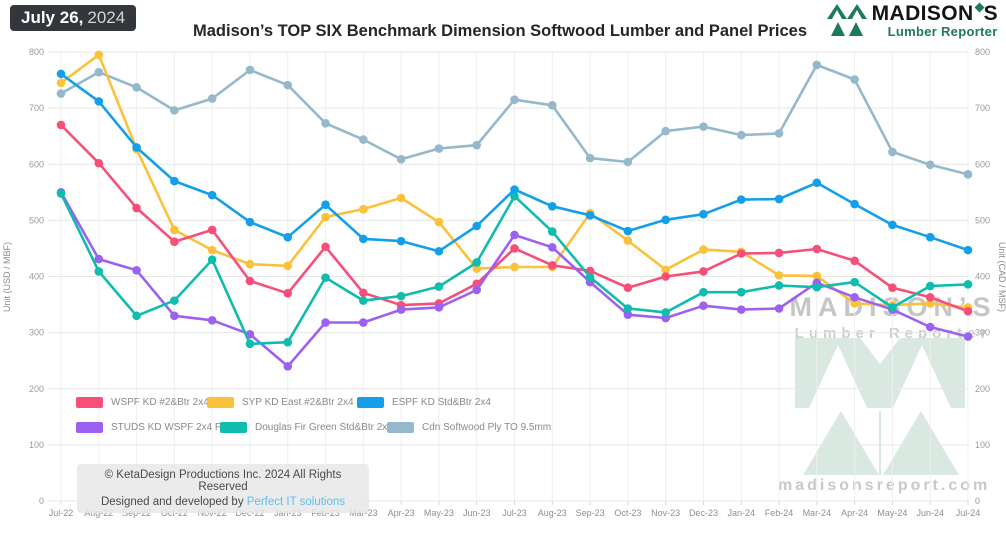 The width and height of the screenshot is (1006, 536). I want to click on svg-text: 500, so click(36, 220).